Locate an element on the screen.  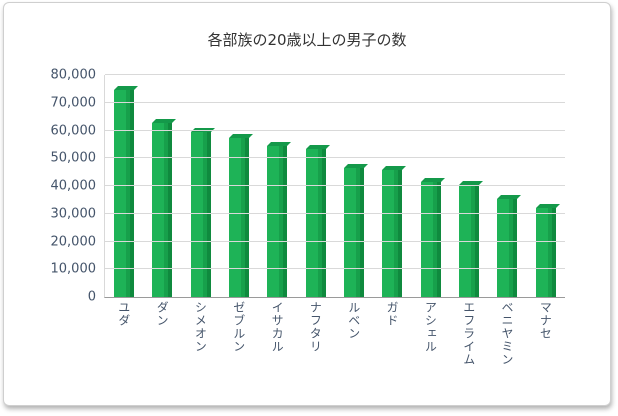
y-axis-tick-label: 60,000 is located at coordinates (73, 130).